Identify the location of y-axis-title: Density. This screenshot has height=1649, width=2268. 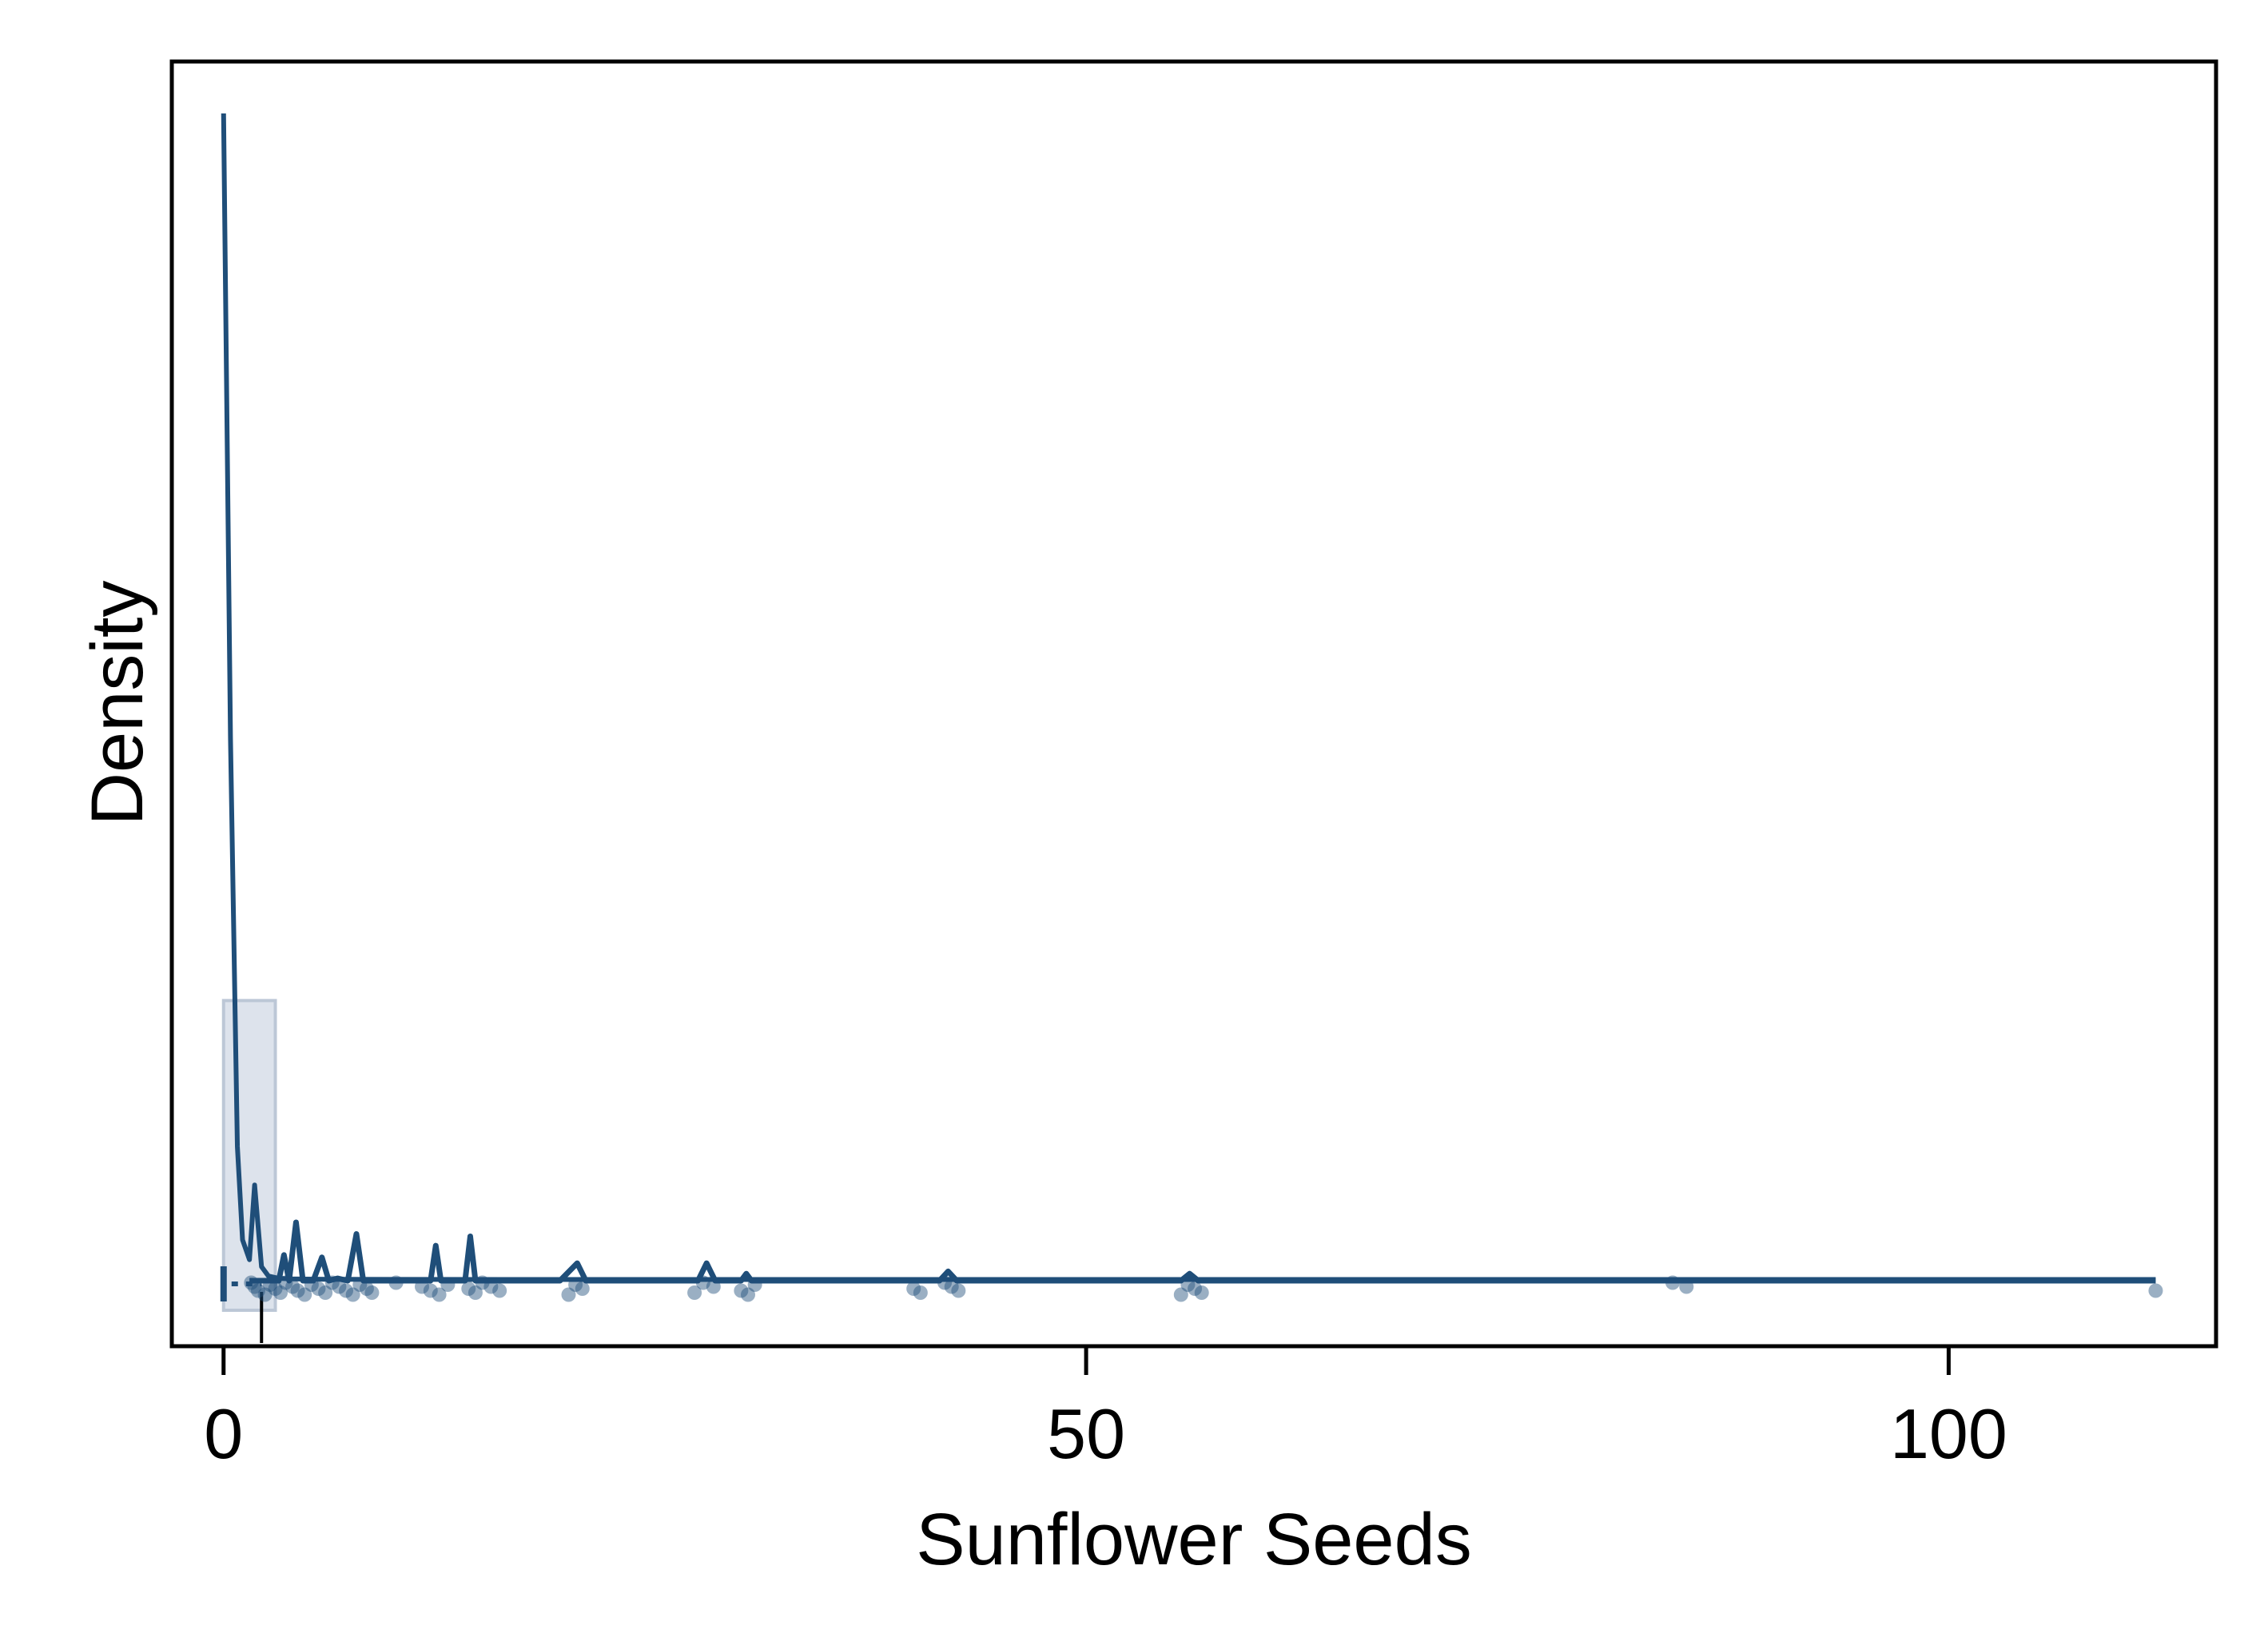
(117, 703).